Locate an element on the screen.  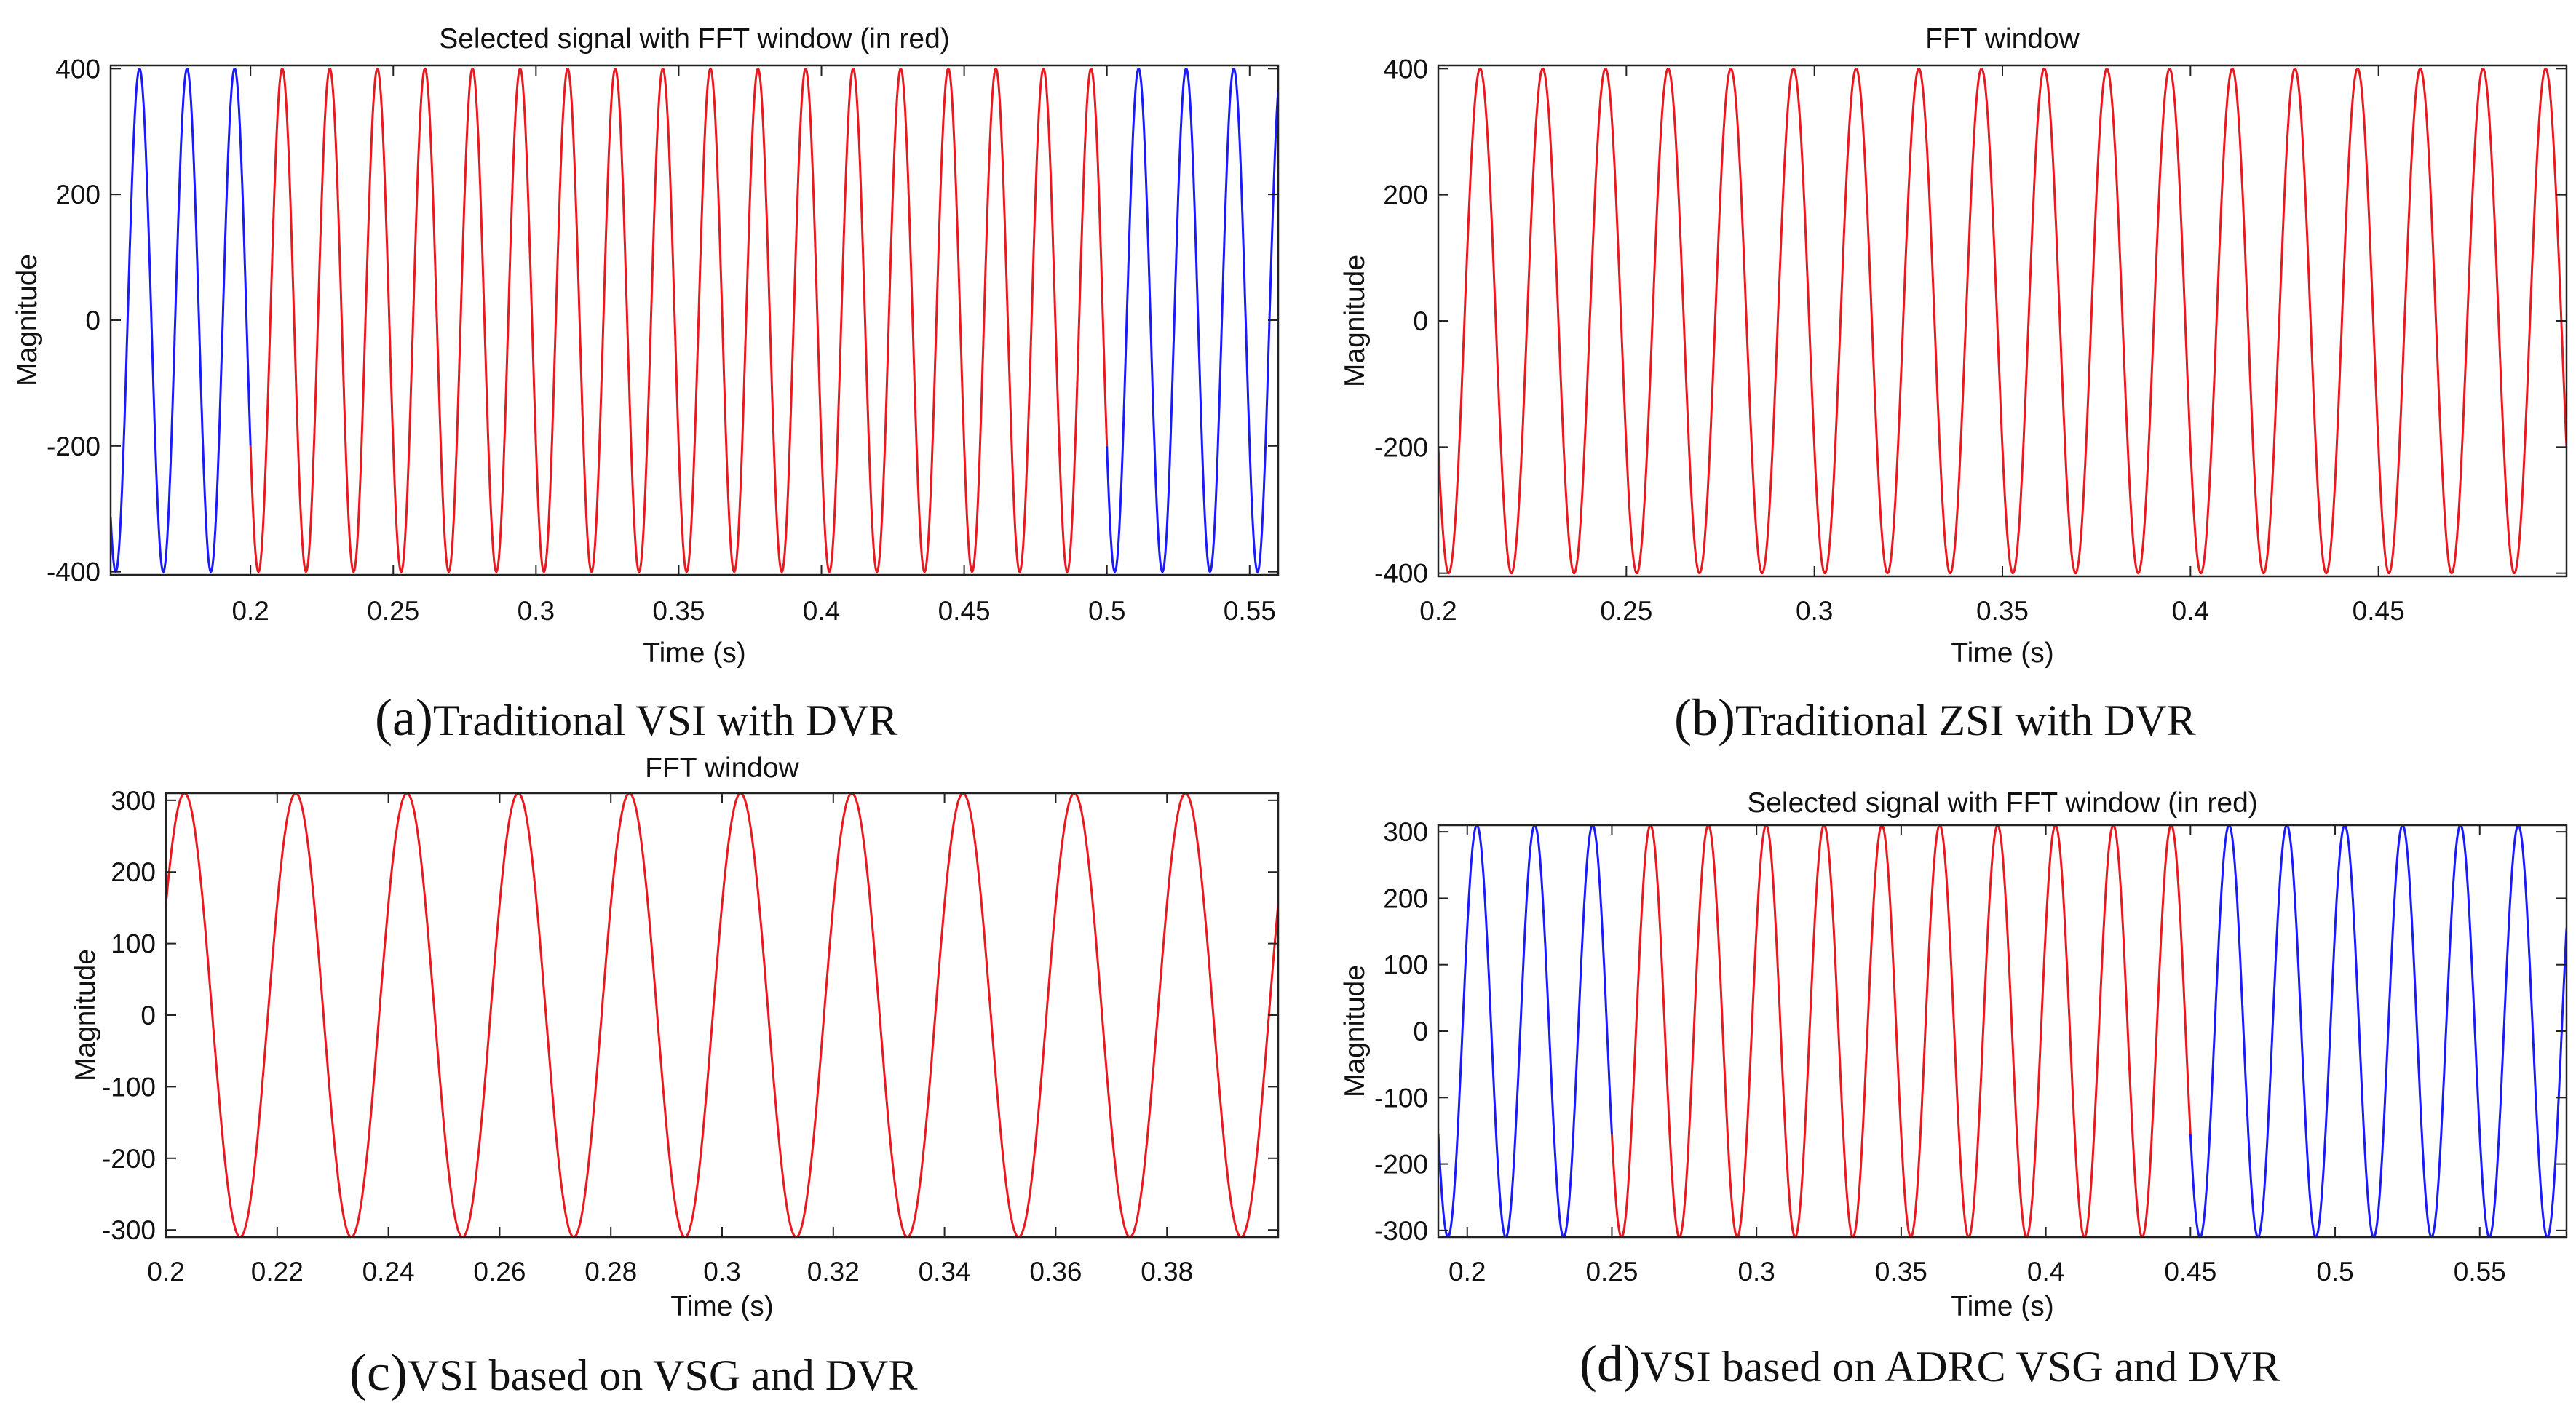
panel-caption: (b)Traditional ZSI with DVR is located at coordinates (1935, 717).